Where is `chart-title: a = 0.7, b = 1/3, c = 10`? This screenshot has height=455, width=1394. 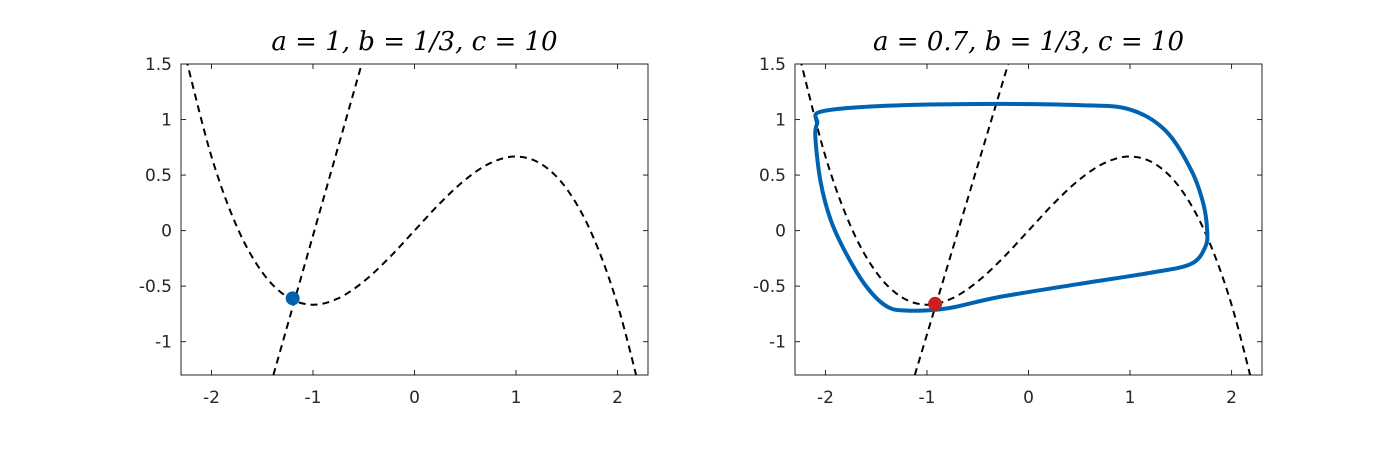 chart-title: a = 0.7, b = 1/3, c = 10 is located at coordinates (1028, 42).